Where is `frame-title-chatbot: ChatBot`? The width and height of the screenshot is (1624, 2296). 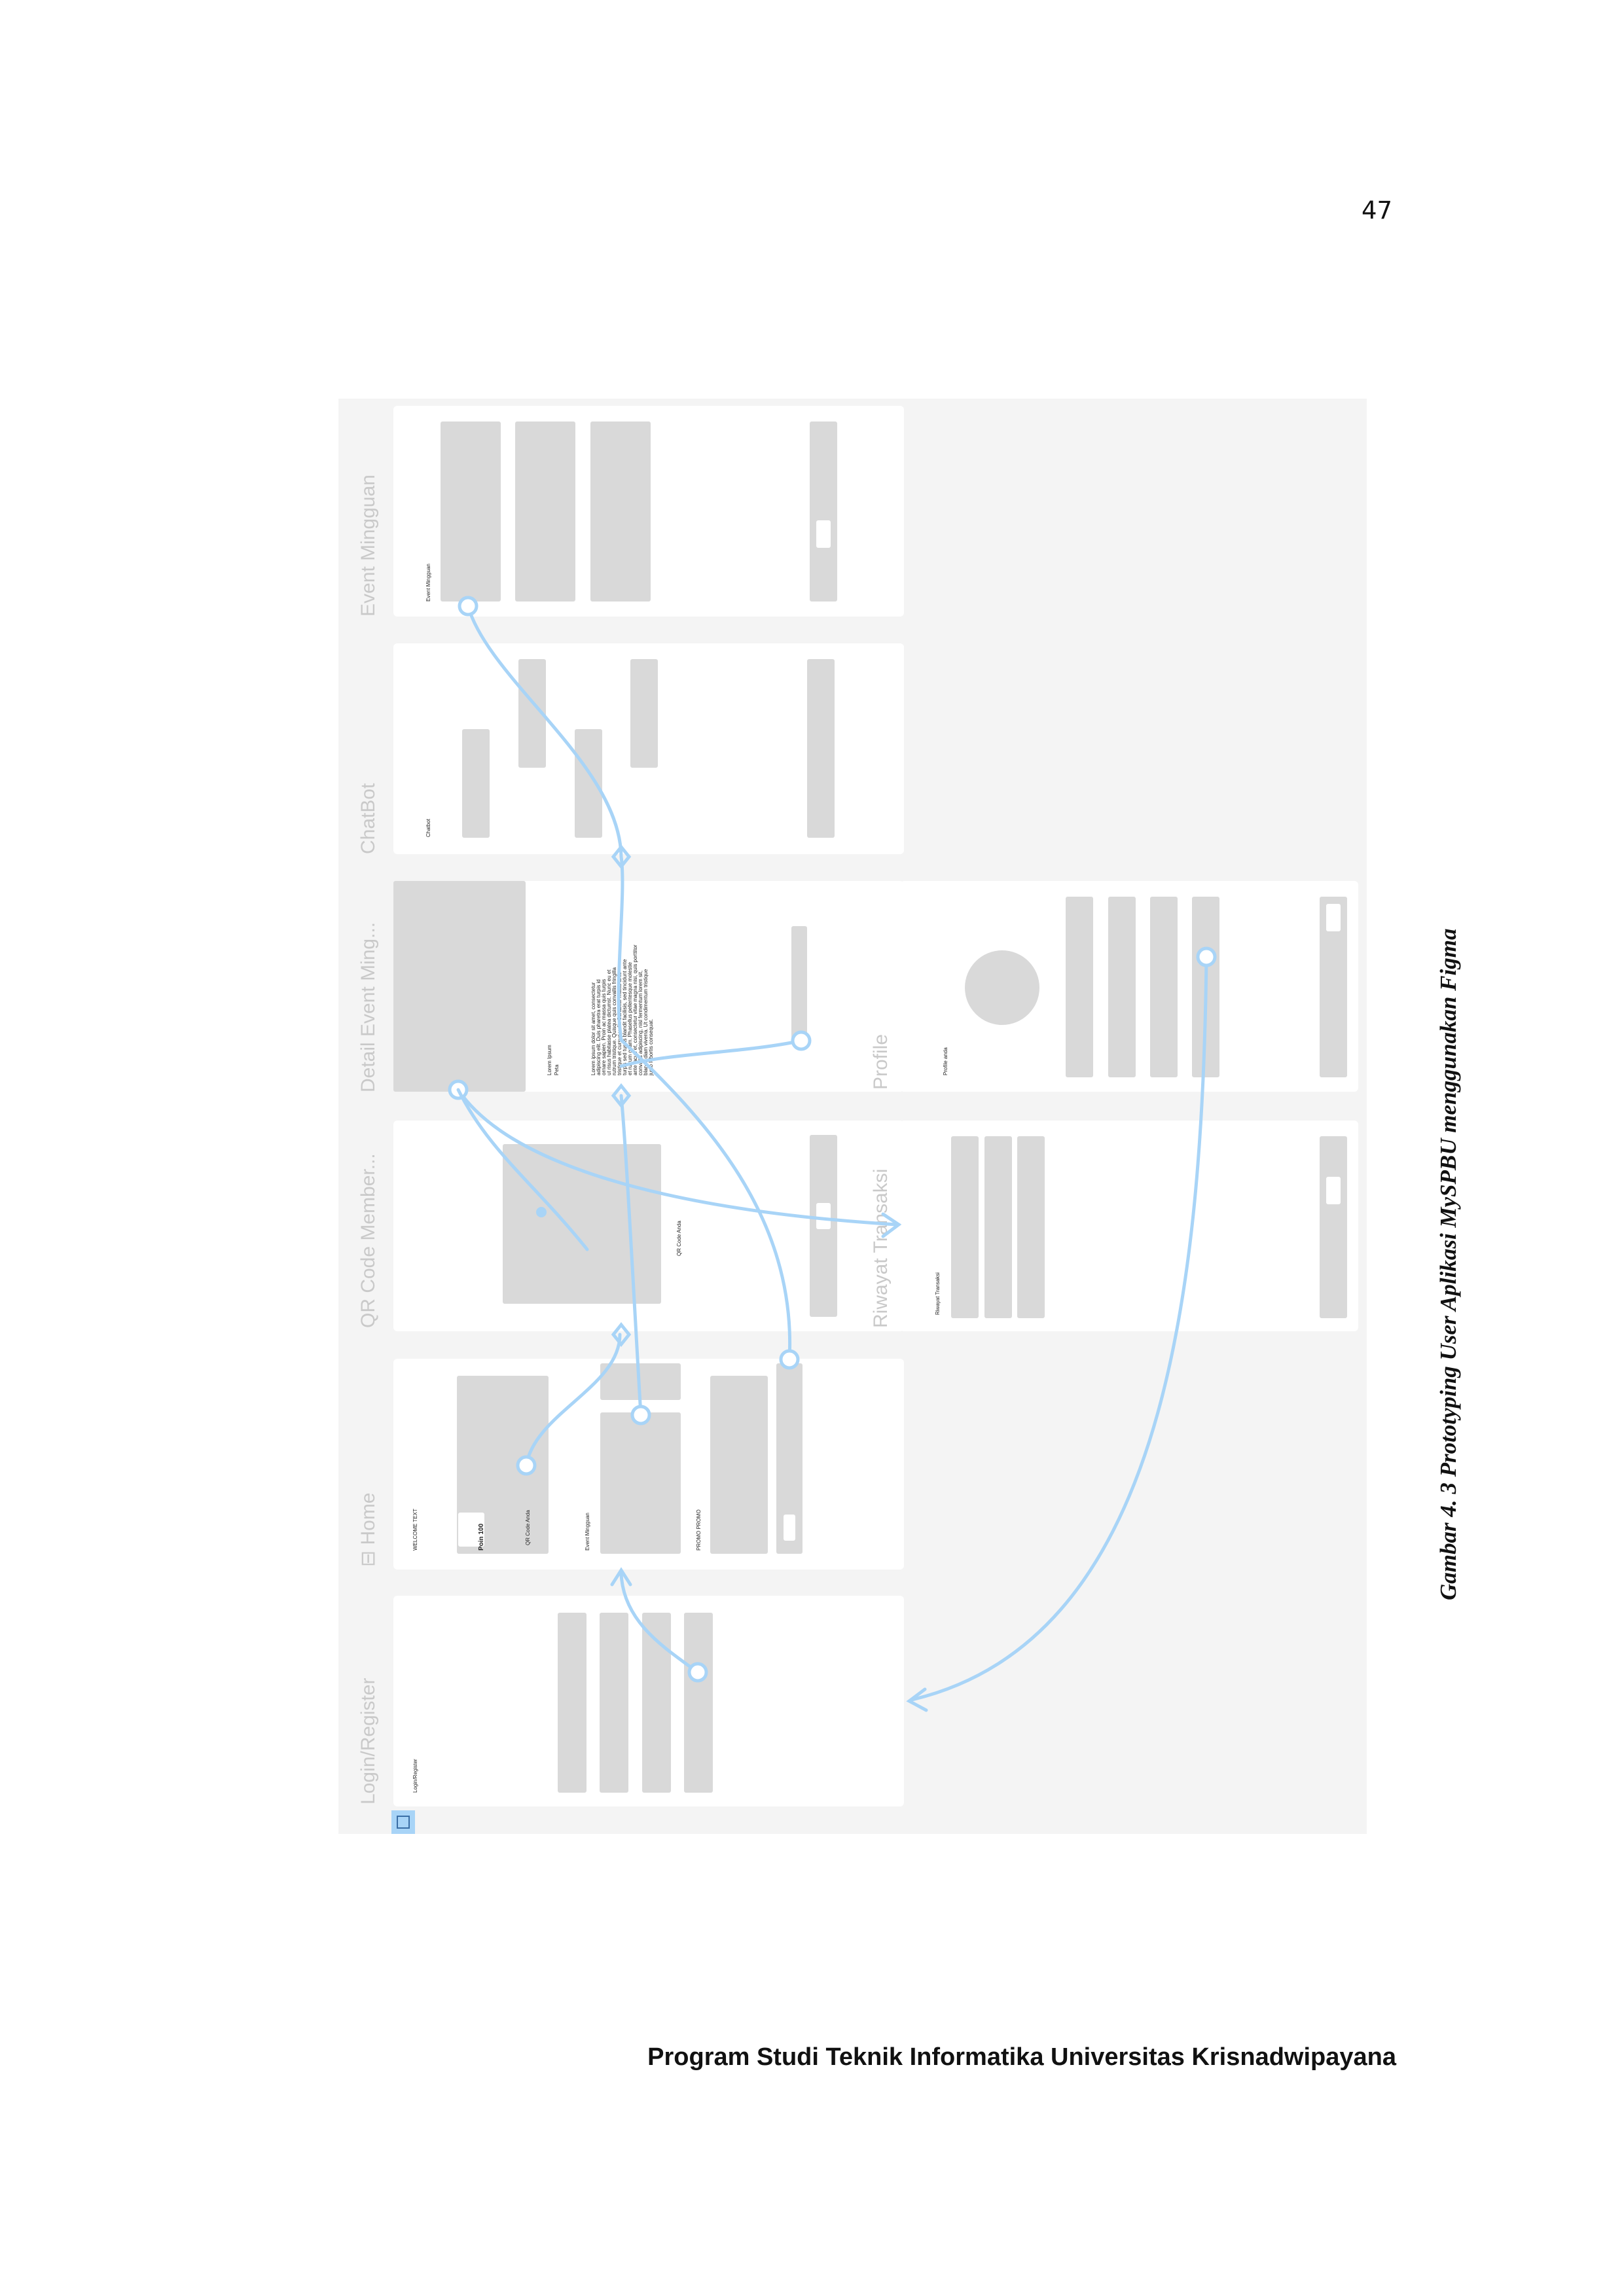
frame-title-chatbot: ChatBot is located at coordinates (368, 819).